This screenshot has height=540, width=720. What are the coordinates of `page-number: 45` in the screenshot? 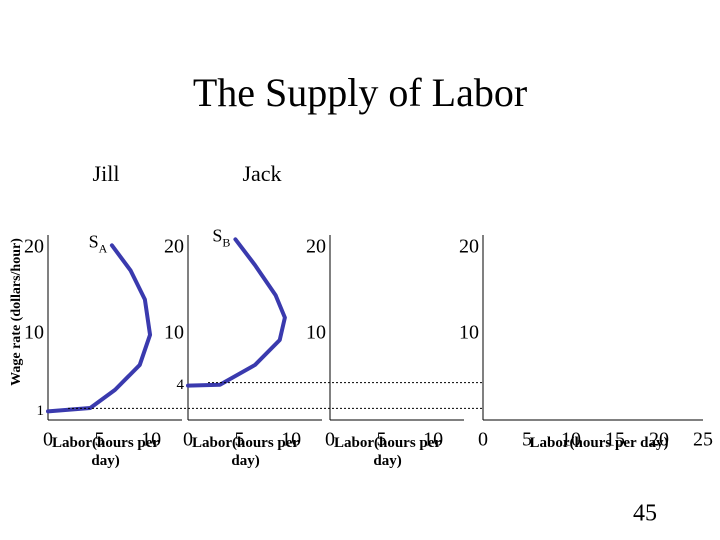 It's located at (645, 514).